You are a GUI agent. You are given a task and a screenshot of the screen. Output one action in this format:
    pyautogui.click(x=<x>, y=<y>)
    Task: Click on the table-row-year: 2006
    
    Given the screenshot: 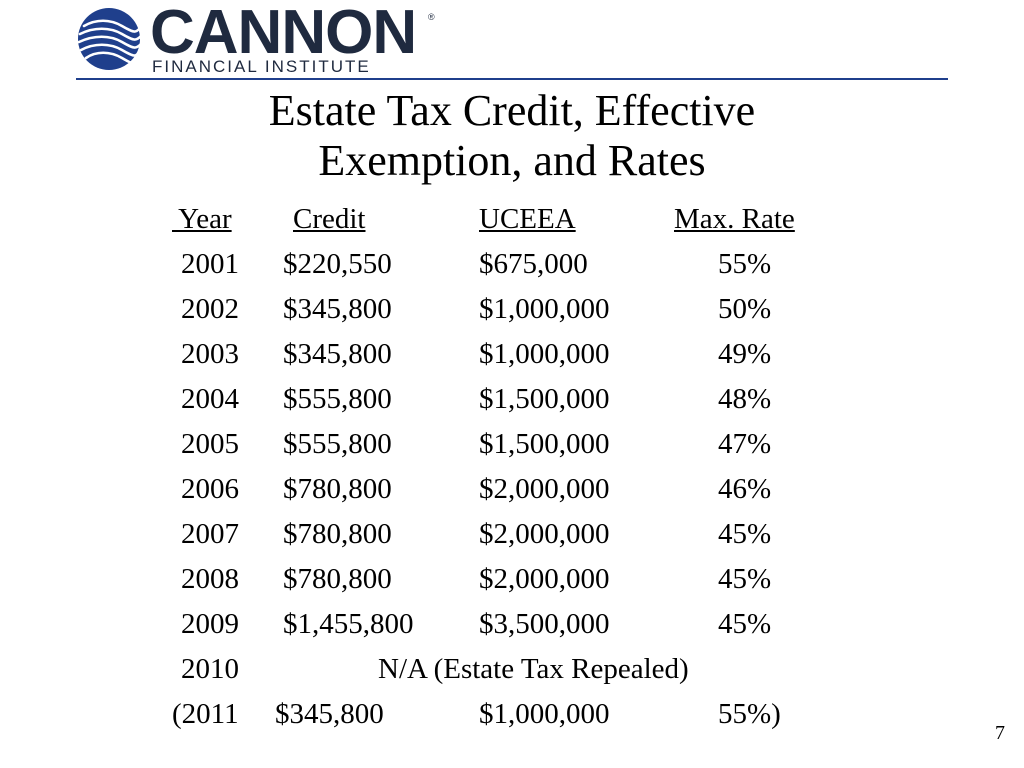 What is the action you would take?
    pyautogui.click(x=210, y=489)
    